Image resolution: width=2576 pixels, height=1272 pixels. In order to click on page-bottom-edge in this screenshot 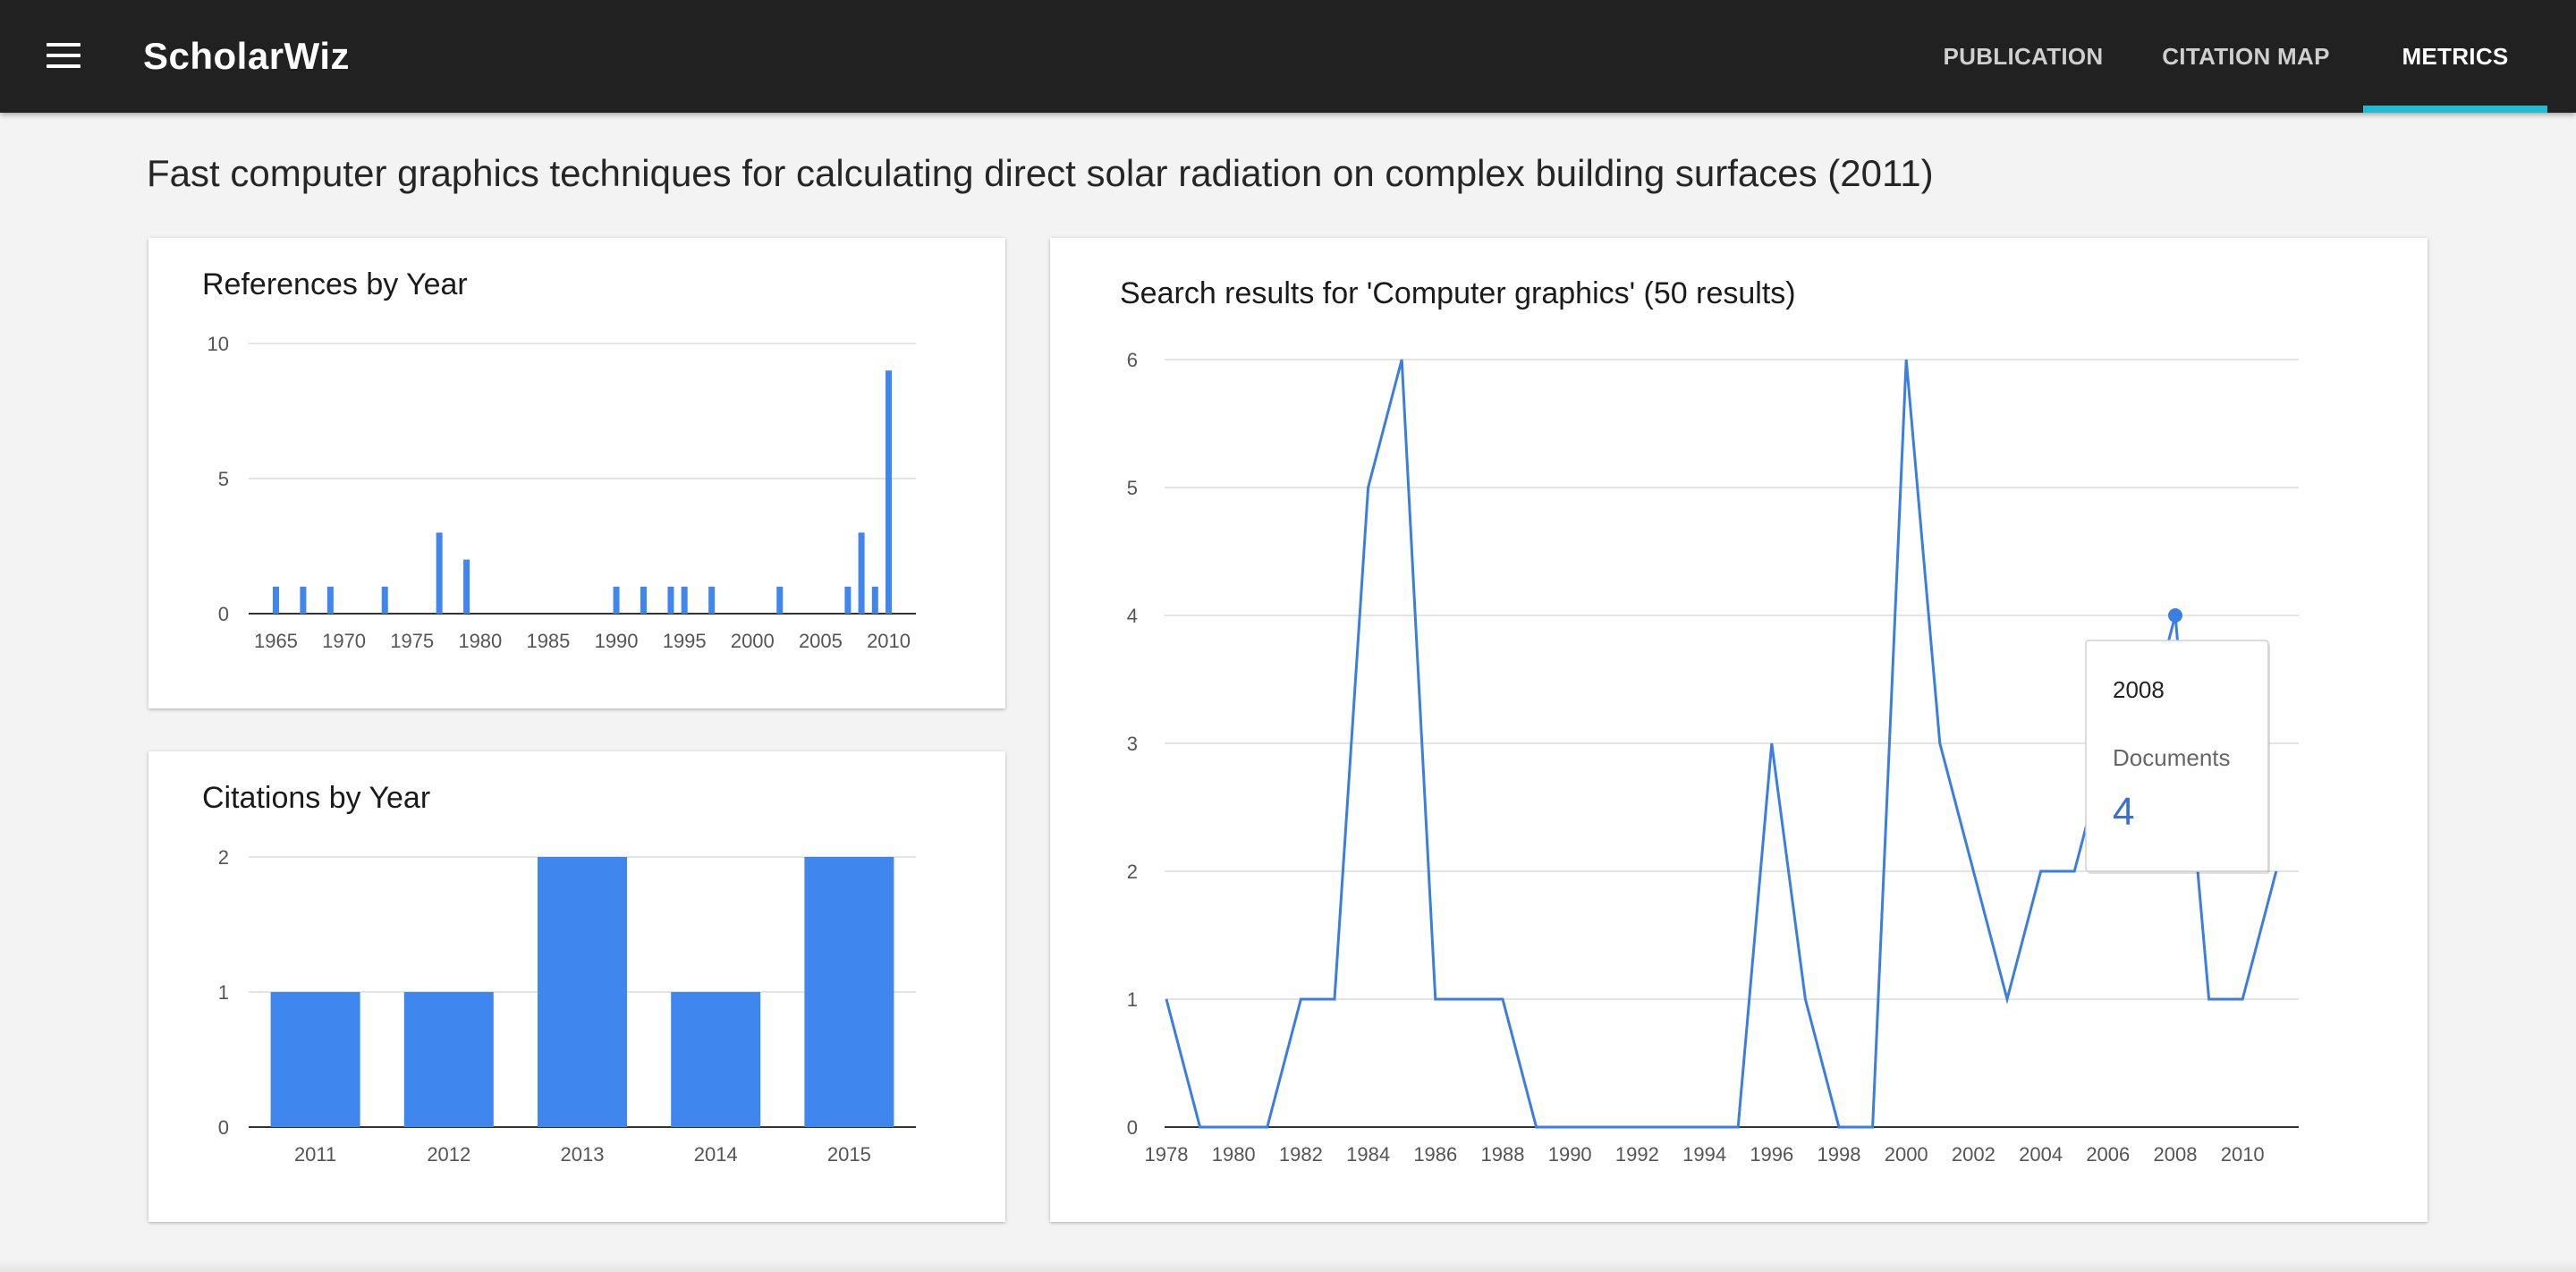, I will do `click(1288, 1265)`.